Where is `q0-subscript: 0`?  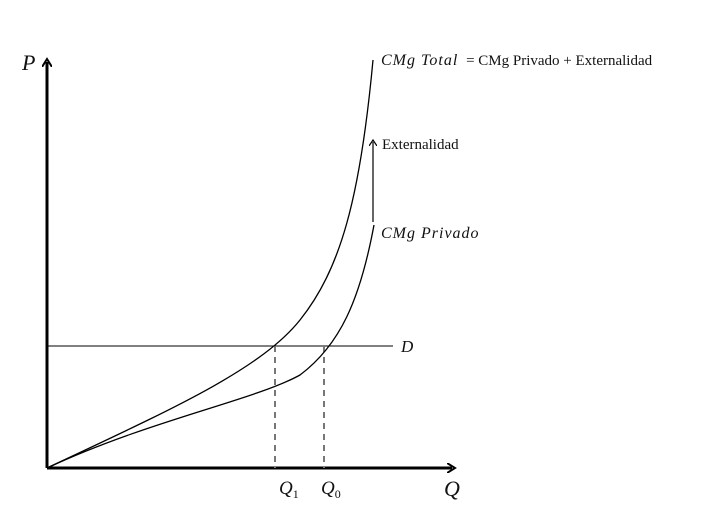
q0-subscript: 0 is located at coordinates (338, 494).